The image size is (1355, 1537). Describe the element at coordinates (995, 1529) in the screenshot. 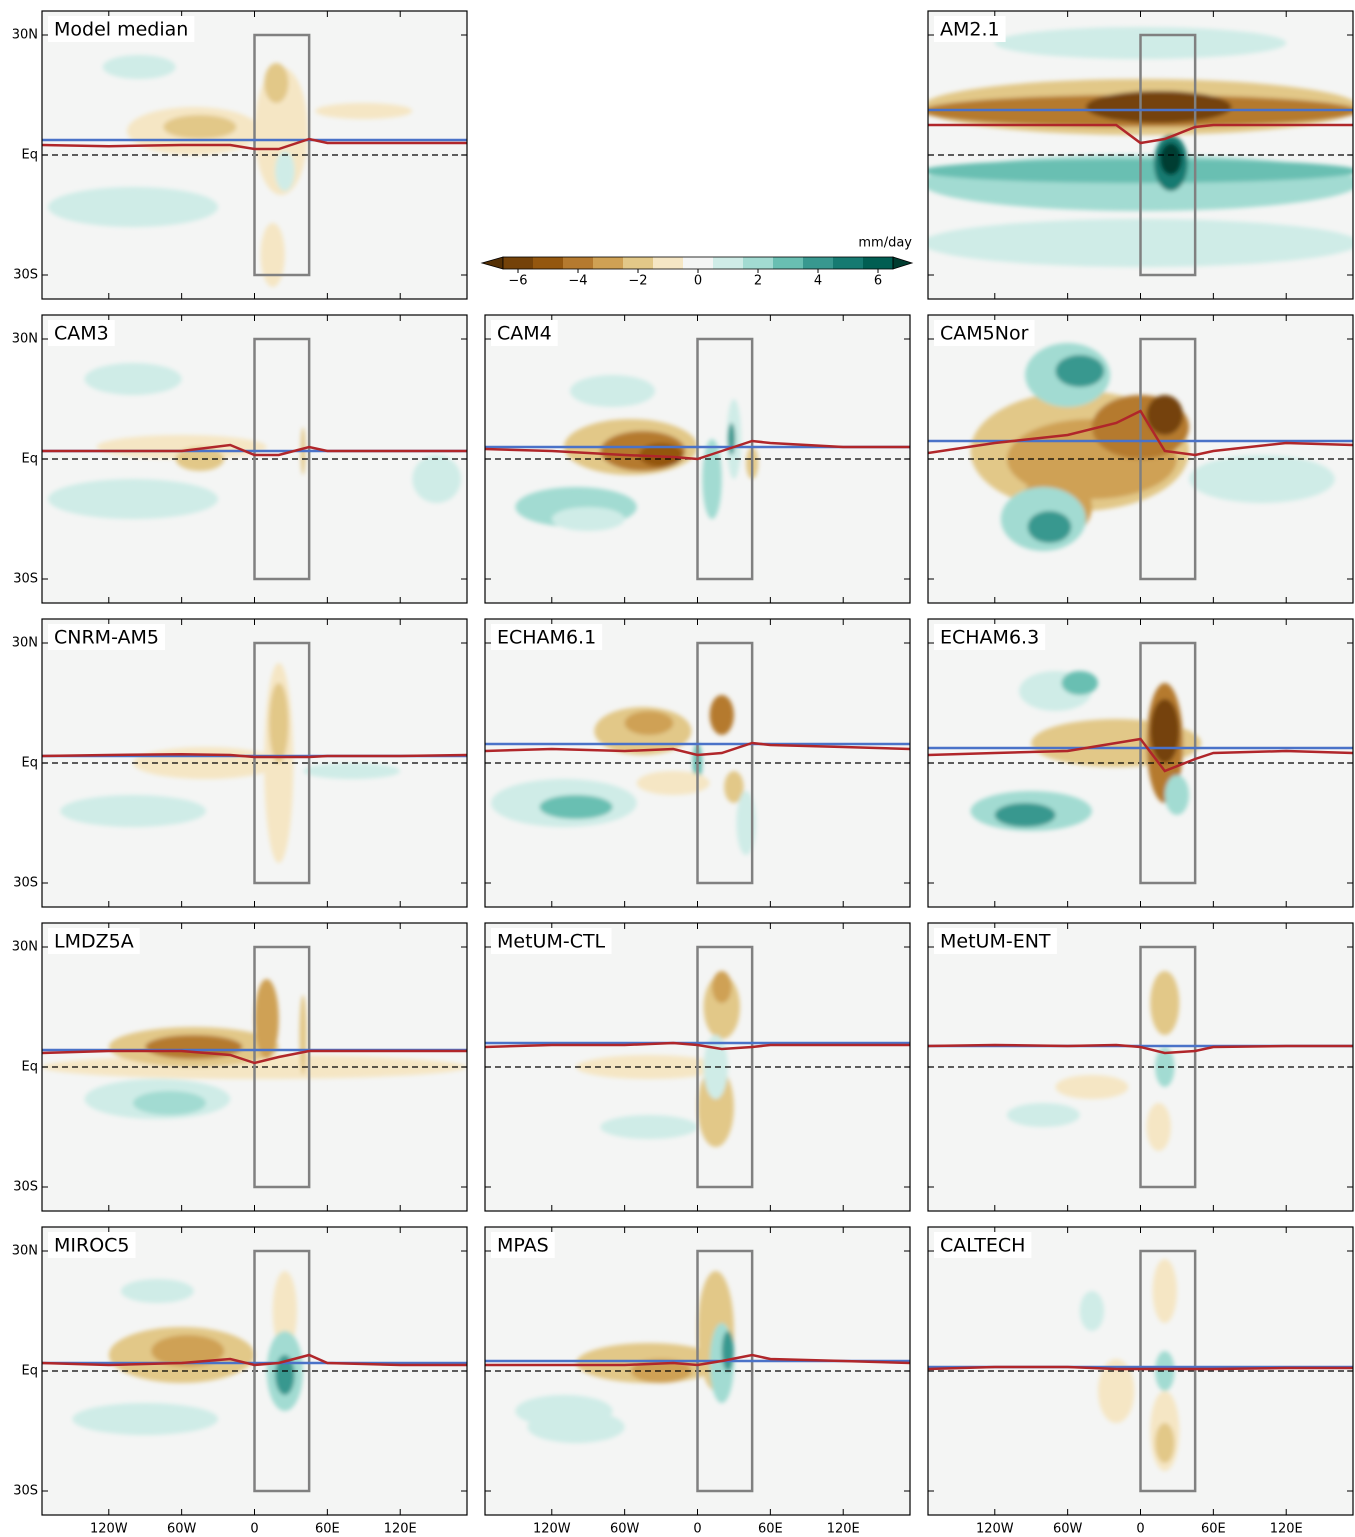

I see `x-tick-label: 120W` at that location.